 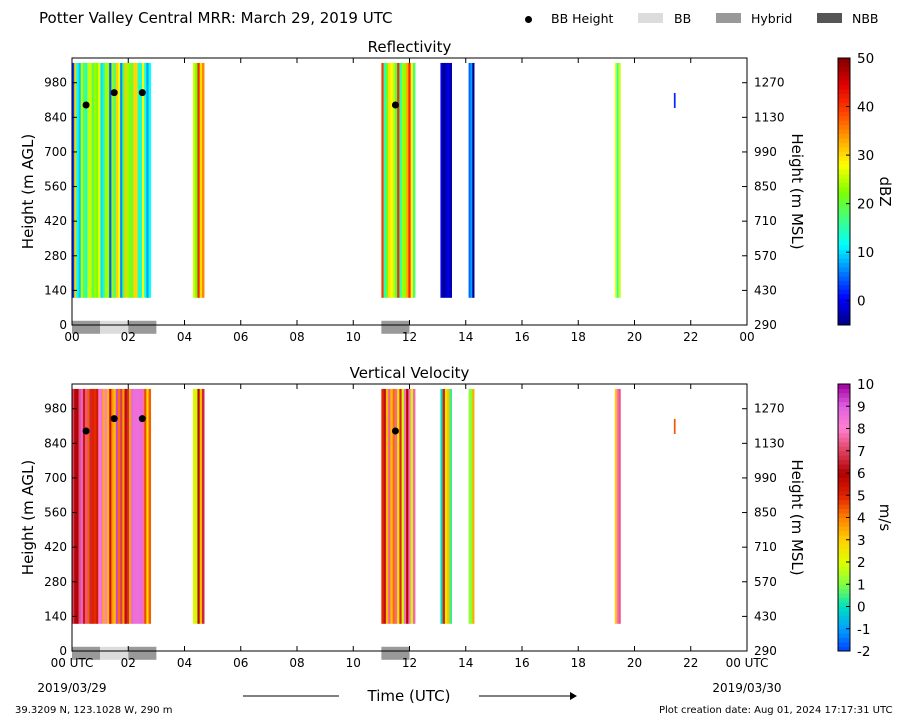 I want to click on reflectivity-y-right-tick-label: 430, so click(x=765, y=290).